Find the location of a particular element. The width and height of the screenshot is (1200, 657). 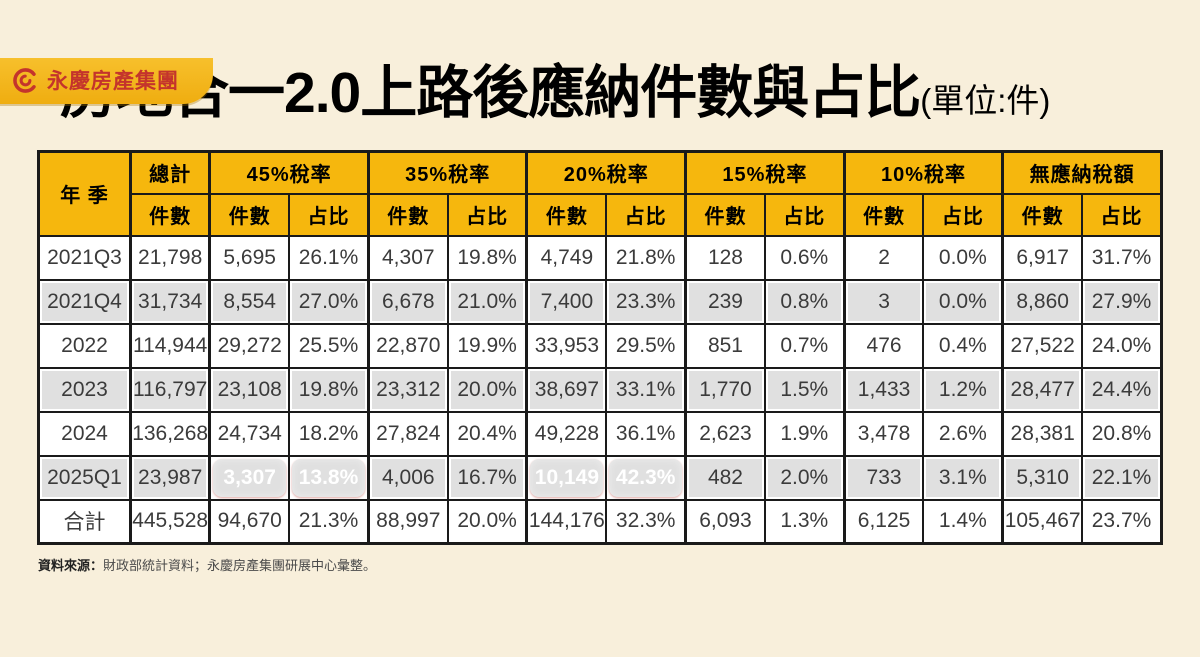

table-cell: 2.0% is located at coordinates (804, 477).